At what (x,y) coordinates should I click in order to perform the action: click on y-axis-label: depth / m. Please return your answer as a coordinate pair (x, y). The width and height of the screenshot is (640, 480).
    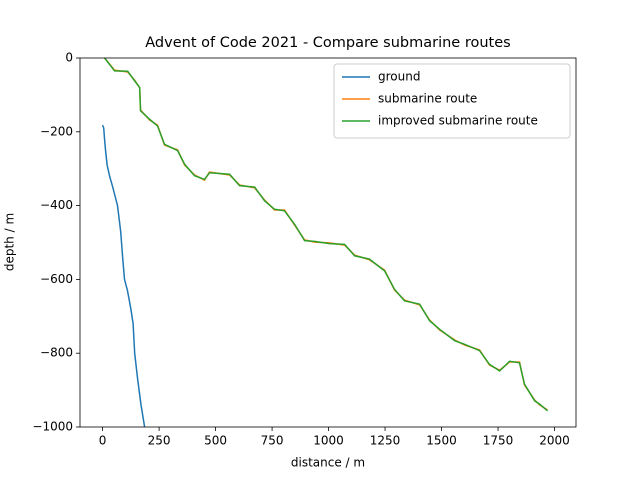
    Looking at the image, I should click on (10, 242).